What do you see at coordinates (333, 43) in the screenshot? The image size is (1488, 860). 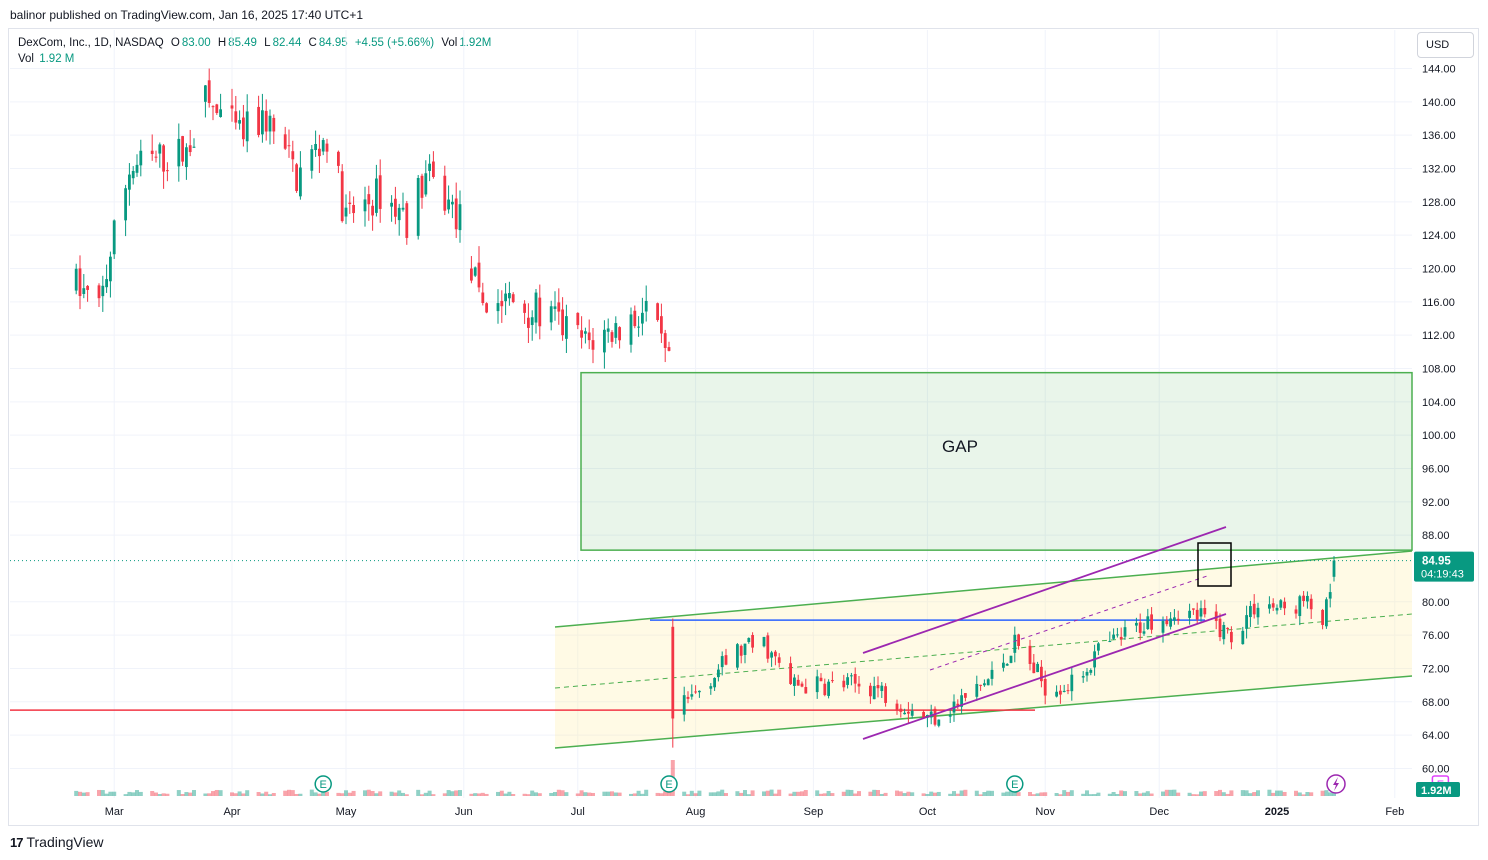 I see `close-value: 84.95` at bounding box center [333, 43].